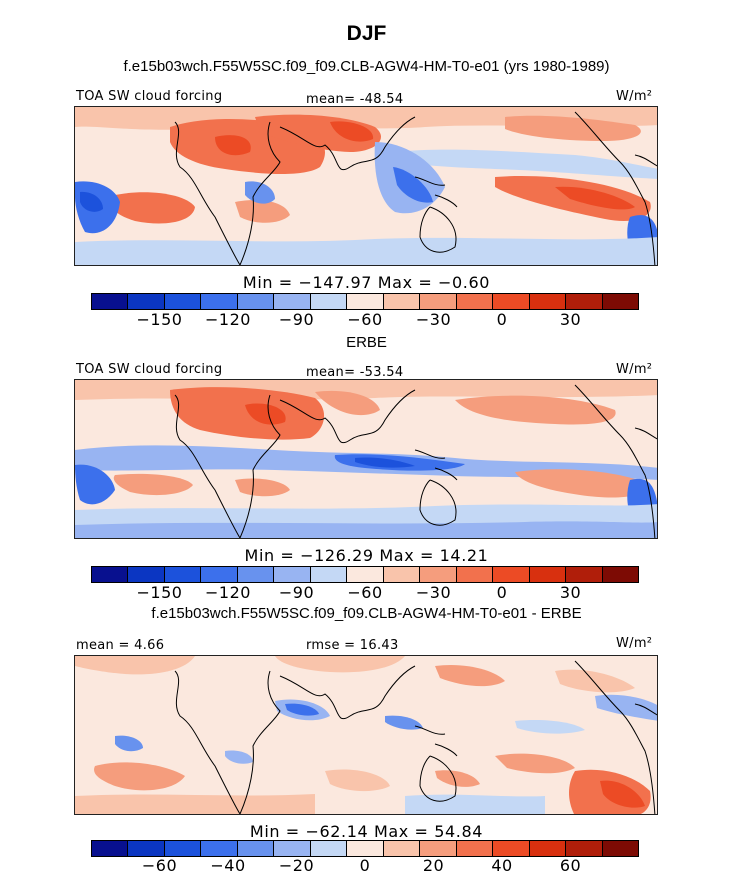 This screenshot has height=877, width=733. I want to click on panel-2-variable-label: TOA SW cloud forcing, so click(149, 369).